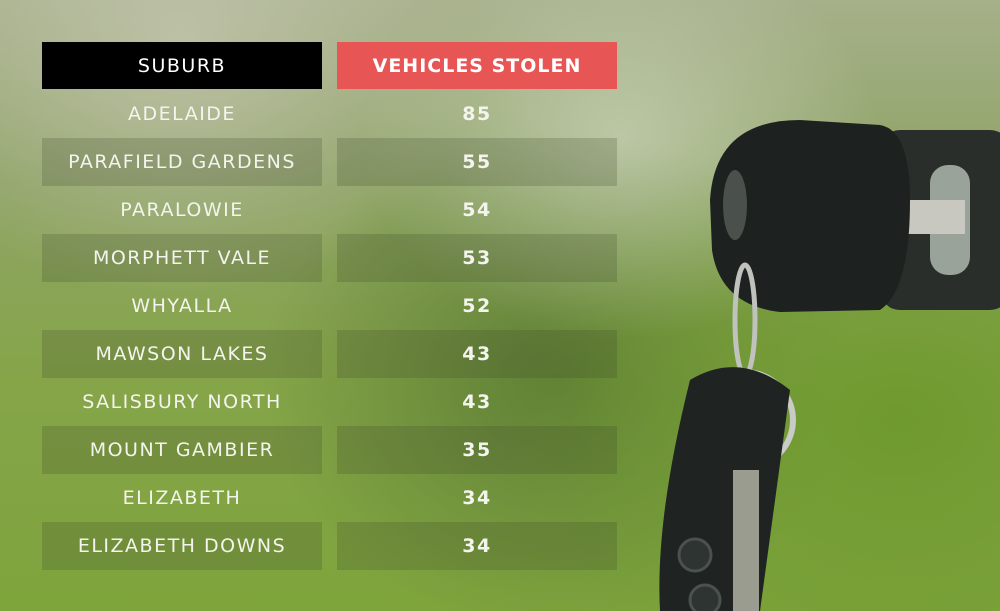 The width and height of the screenshot is (1000, 611). Describe the element at coordinates (329, 66) in the screenshot. I see `table-header: SUBURB VEHICLES STOLEN` at that location.